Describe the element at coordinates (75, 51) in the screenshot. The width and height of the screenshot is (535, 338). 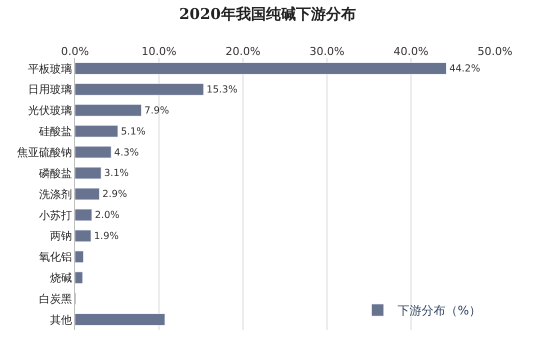
I see `x-tick-label: 0.0%` at that location.